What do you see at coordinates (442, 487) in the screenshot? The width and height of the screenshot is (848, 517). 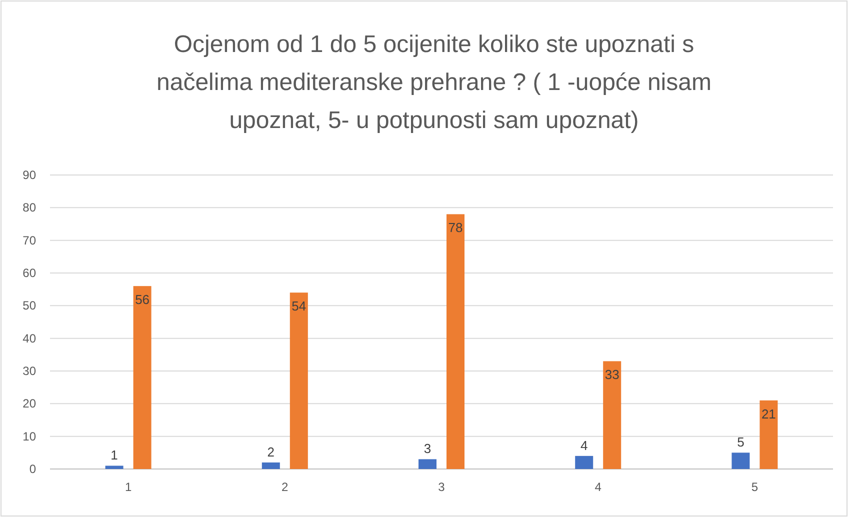 I see `x-tick-label: 3` at bounding box center [442, 487].